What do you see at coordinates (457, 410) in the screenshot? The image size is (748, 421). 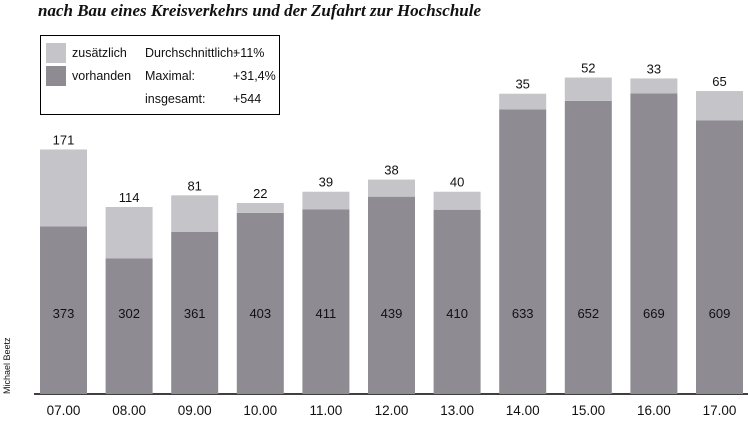 I see `x-tick-label: 13.00` at bounding box center [457, 410].